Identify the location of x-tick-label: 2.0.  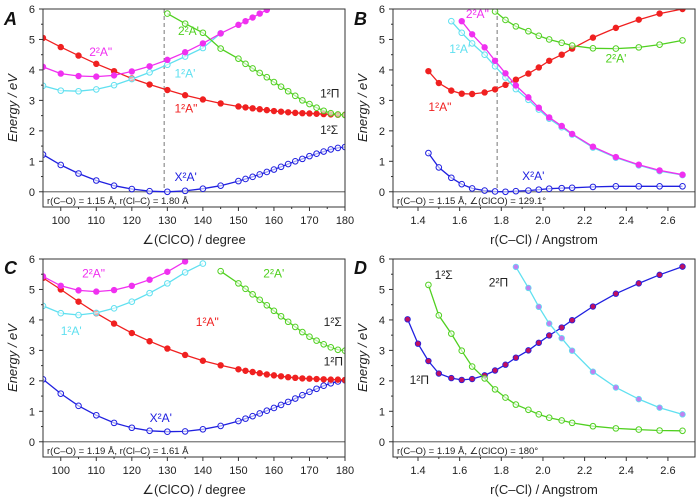
(542, 471).